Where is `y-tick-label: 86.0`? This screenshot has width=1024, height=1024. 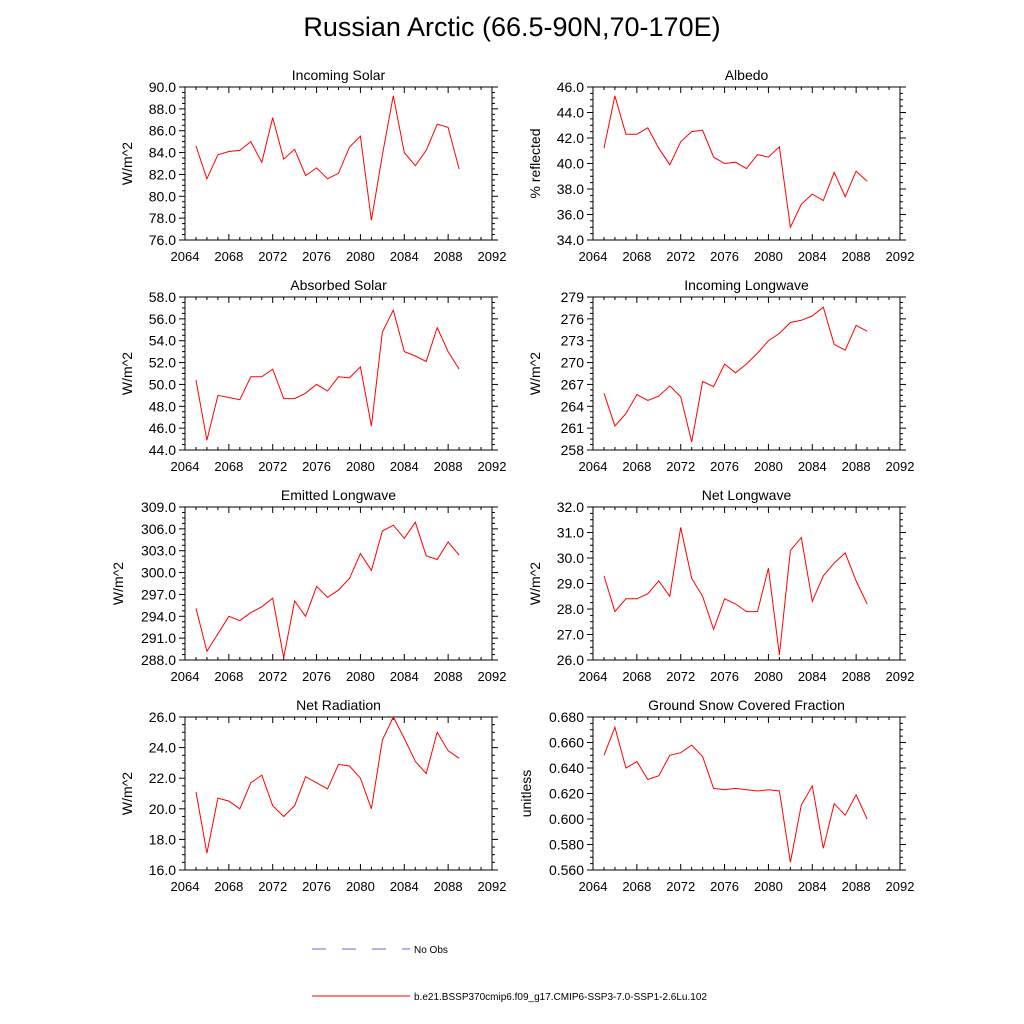 y-tick-label: 86.0 is located at coordinates (162, 131).